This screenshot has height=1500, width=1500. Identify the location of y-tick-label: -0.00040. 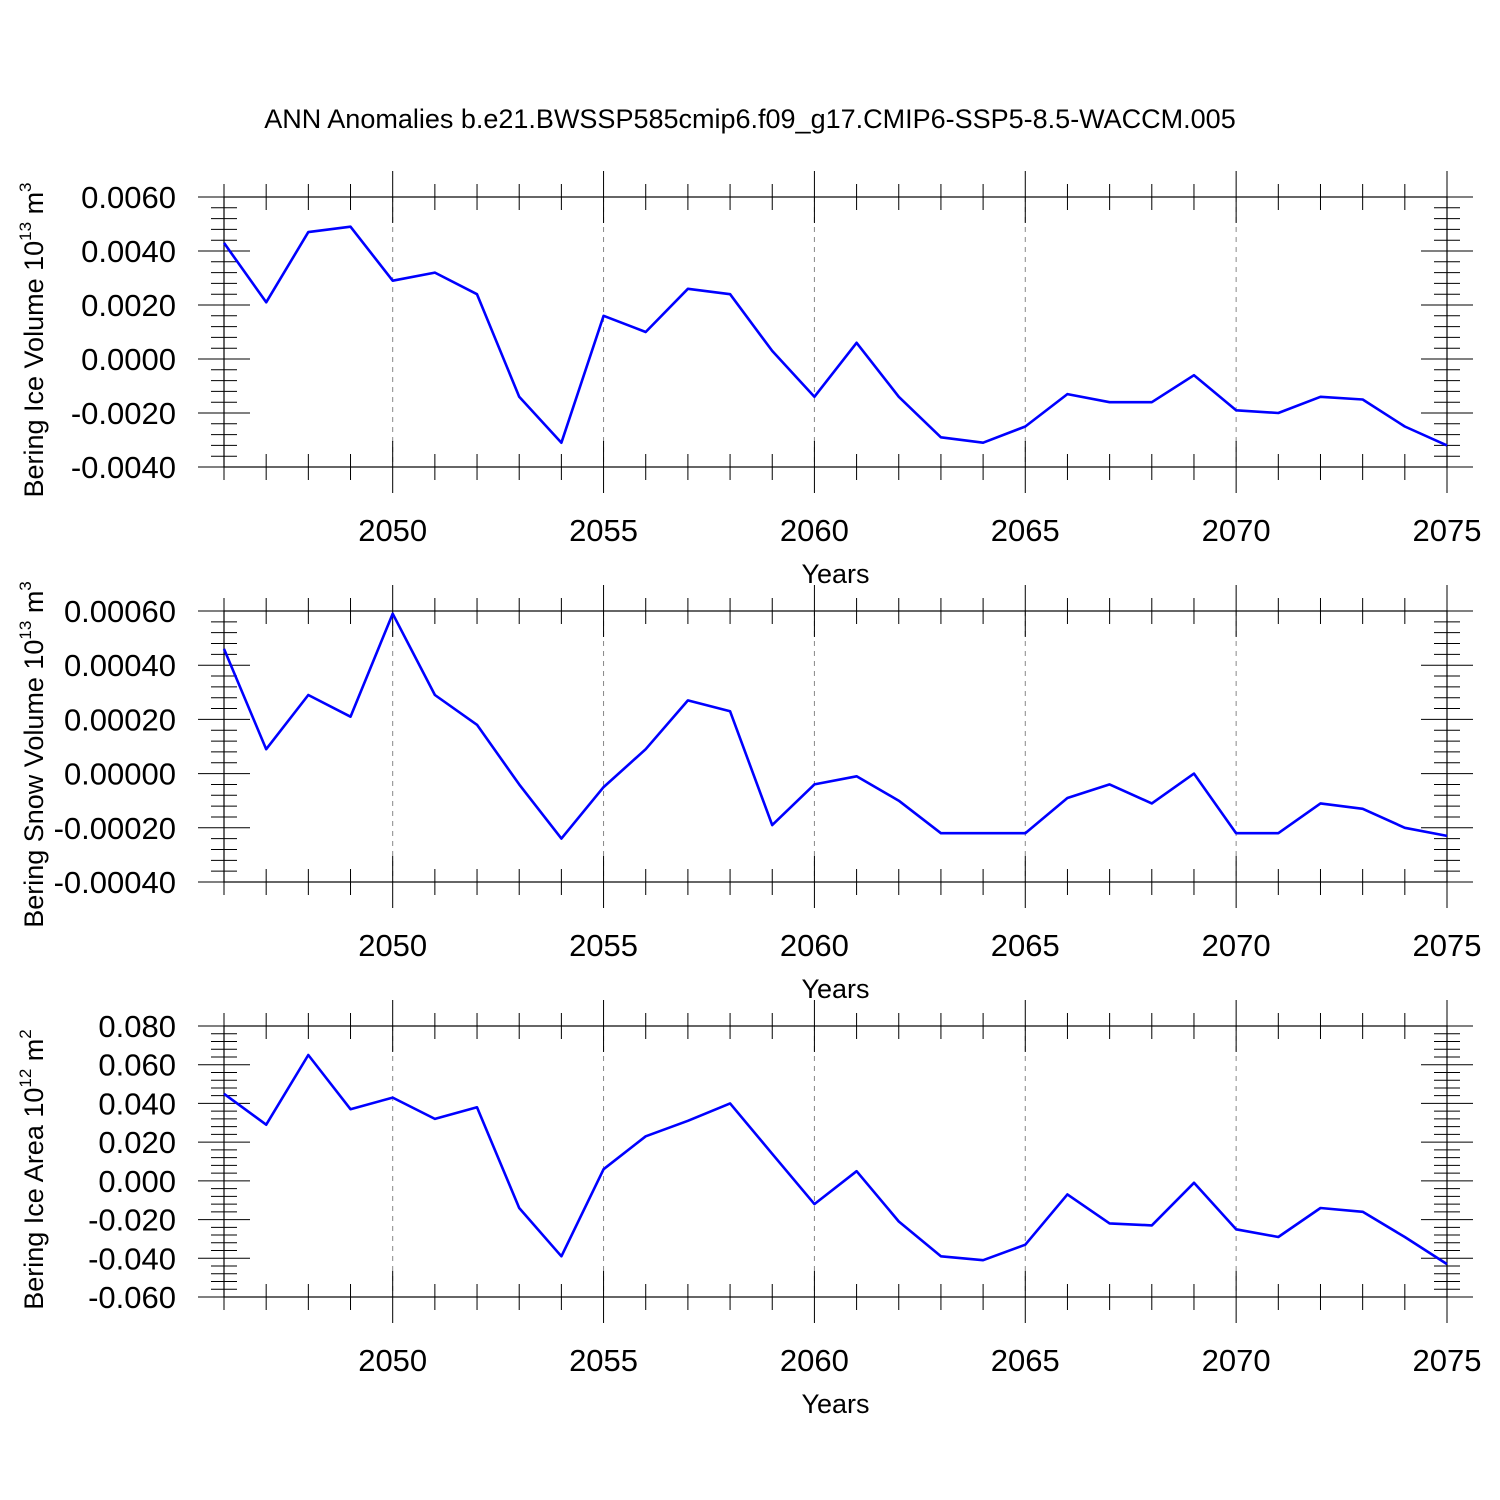
(115, 882).